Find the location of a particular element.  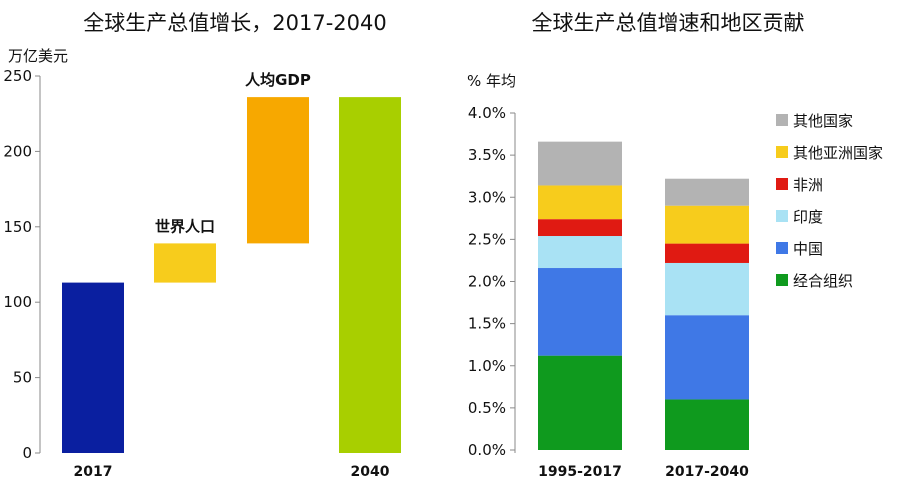

left-bar-label: 2040 is located at coordinates (370, 472).